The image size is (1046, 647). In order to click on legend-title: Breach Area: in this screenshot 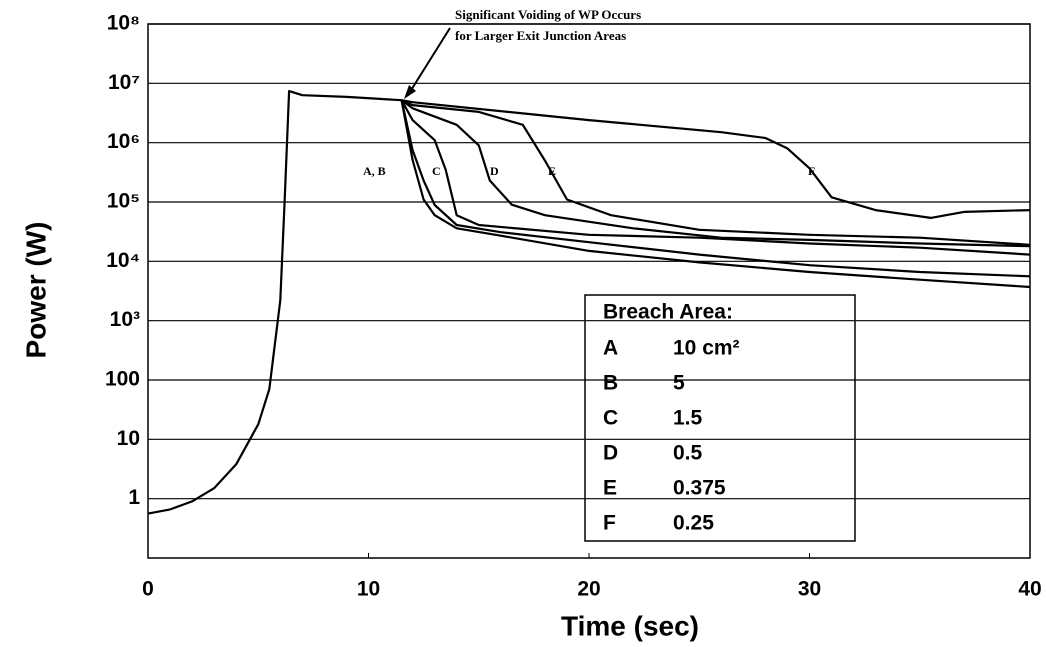, I will do `click(668, 312)`.